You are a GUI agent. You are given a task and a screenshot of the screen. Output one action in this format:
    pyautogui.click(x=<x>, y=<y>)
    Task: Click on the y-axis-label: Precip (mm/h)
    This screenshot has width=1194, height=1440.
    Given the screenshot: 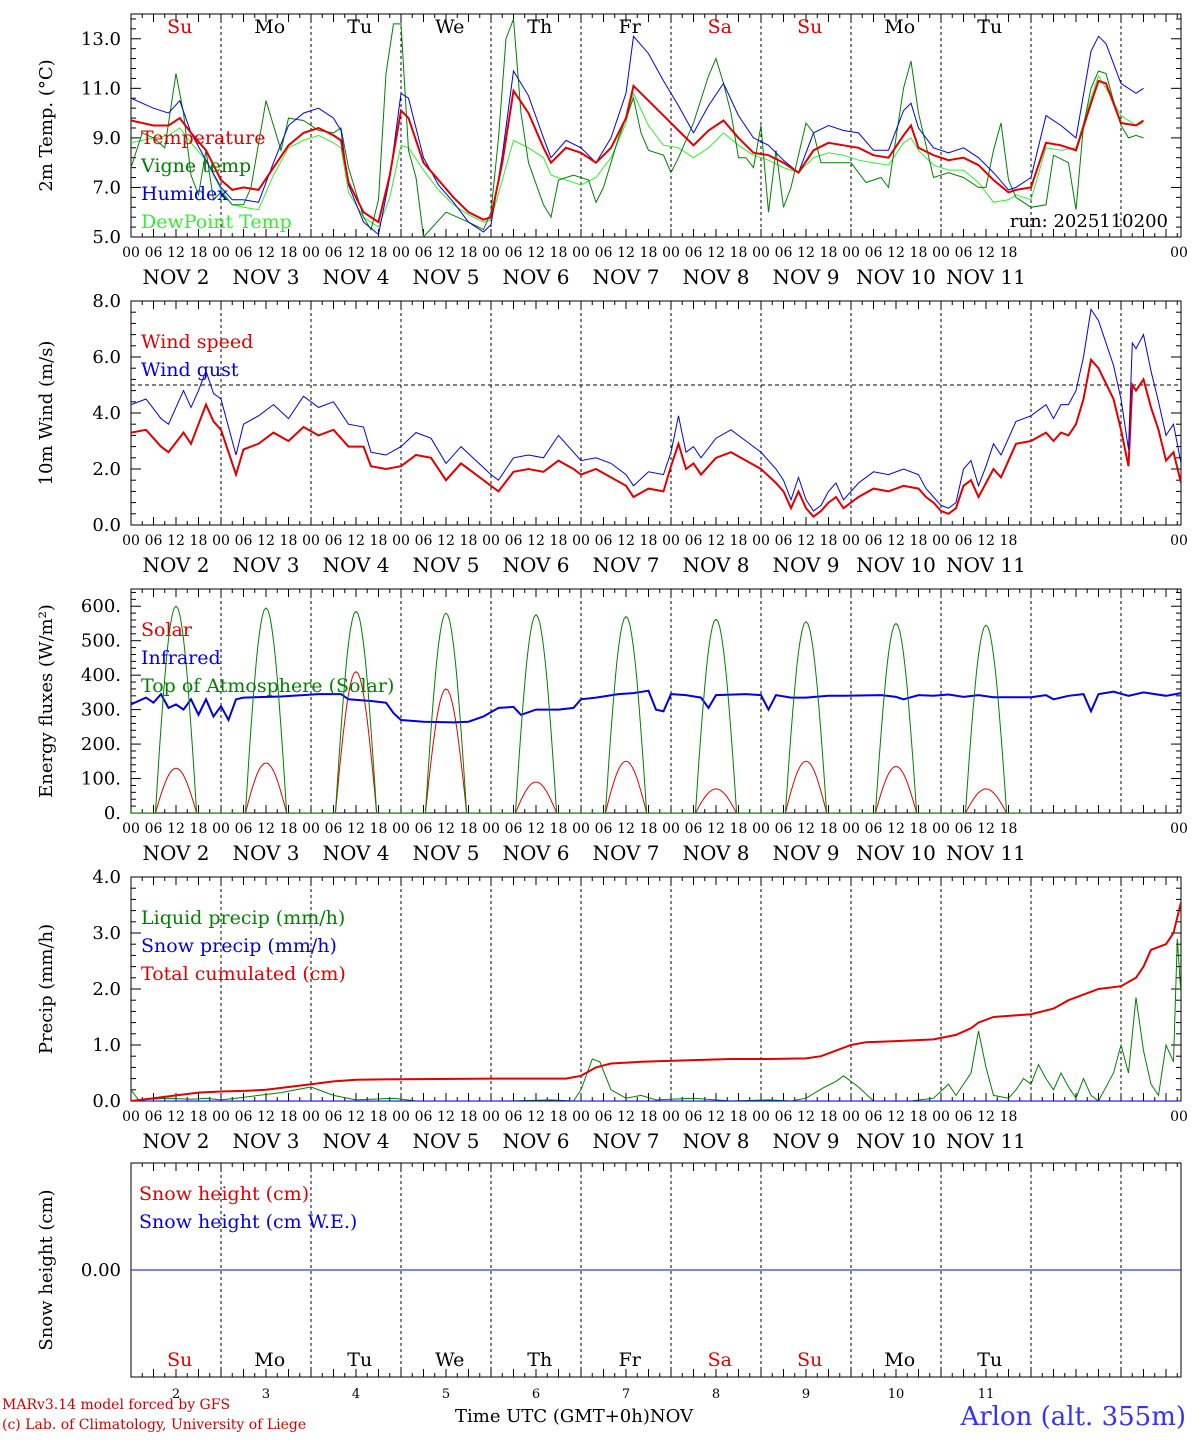 What is the action you would take?
    pyautogui.click(x=46, y=989)
    